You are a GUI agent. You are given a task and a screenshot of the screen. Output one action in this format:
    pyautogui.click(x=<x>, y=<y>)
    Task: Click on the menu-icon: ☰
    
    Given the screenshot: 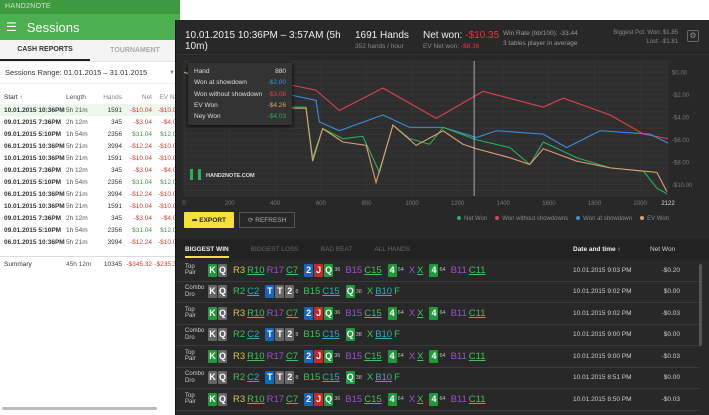 What is the action you would take?
    pyautogui.click(x=11, y=27)
    